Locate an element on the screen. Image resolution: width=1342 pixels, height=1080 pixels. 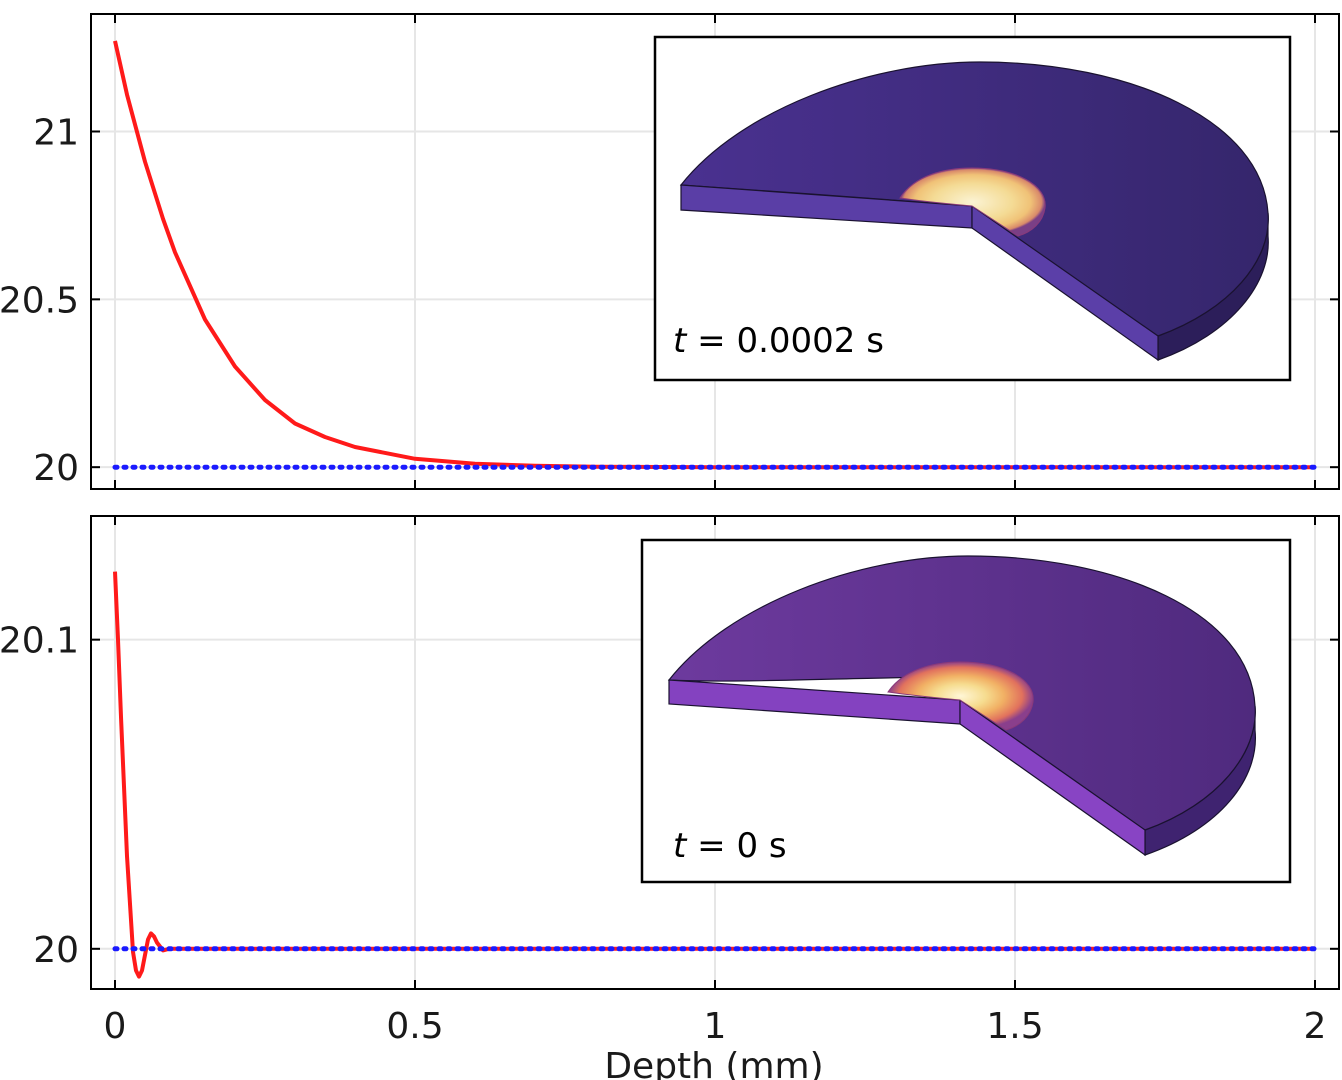
x-axis-title: Depth (mm) is located at coordinates (713, 1063).